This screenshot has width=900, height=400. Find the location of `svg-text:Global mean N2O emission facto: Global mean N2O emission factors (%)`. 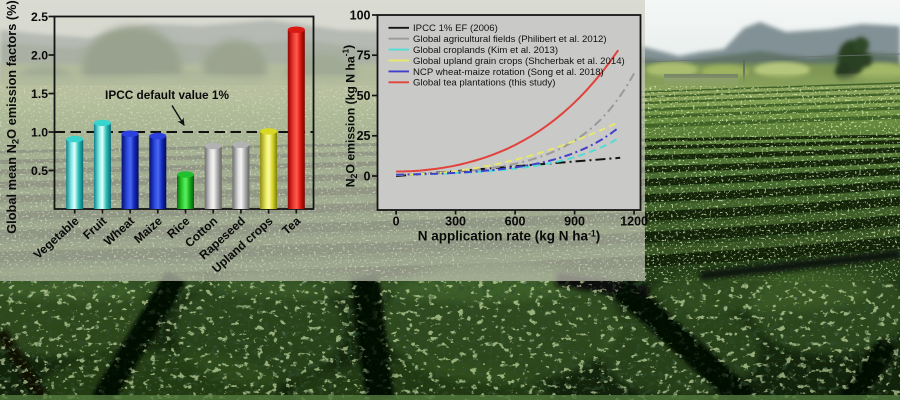

svg-text:Global mean N2O emission facto: Global mean N2O emission factors (%) is located at coordinates (13, 117).